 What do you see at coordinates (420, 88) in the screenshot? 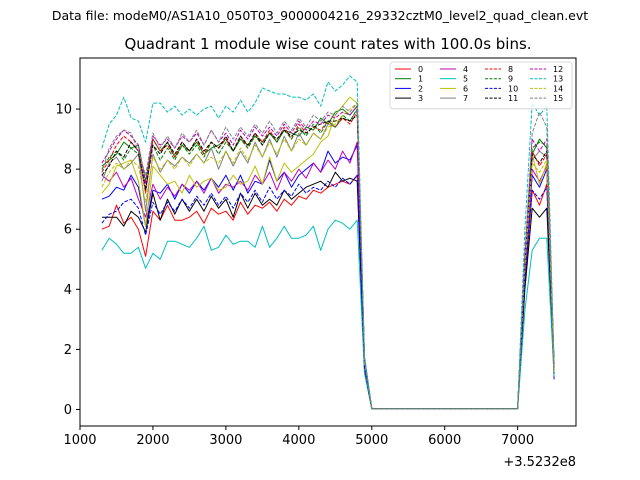
I see `legend-label-2: 2` at bounding box center [420, 88].